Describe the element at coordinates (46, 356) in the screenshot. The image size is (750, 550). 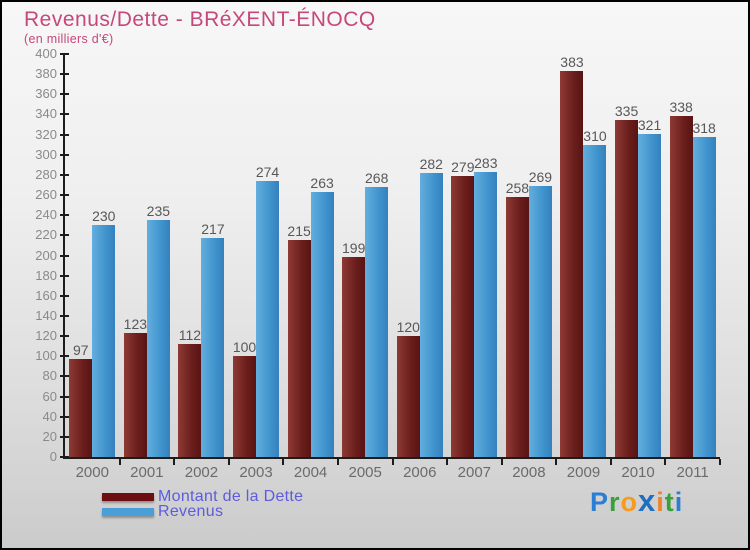
I see `y-axis-label-100: 100` at that location.